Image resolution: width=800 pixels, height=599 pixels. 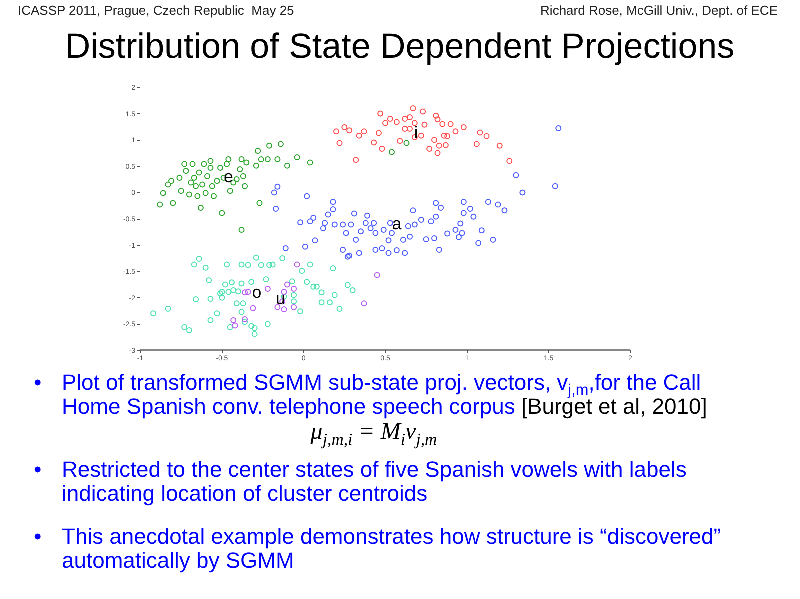 I want to click on text: Richard Rose, McGill Univ., Dept. of ECE, so click(x=659, y=11).